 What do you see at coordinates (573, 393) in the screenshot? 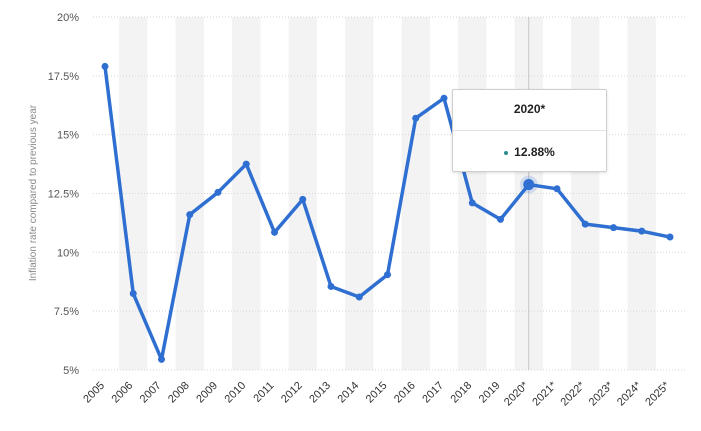
I see `x-tick-label: 2022*` at bounding box center [573, 393].